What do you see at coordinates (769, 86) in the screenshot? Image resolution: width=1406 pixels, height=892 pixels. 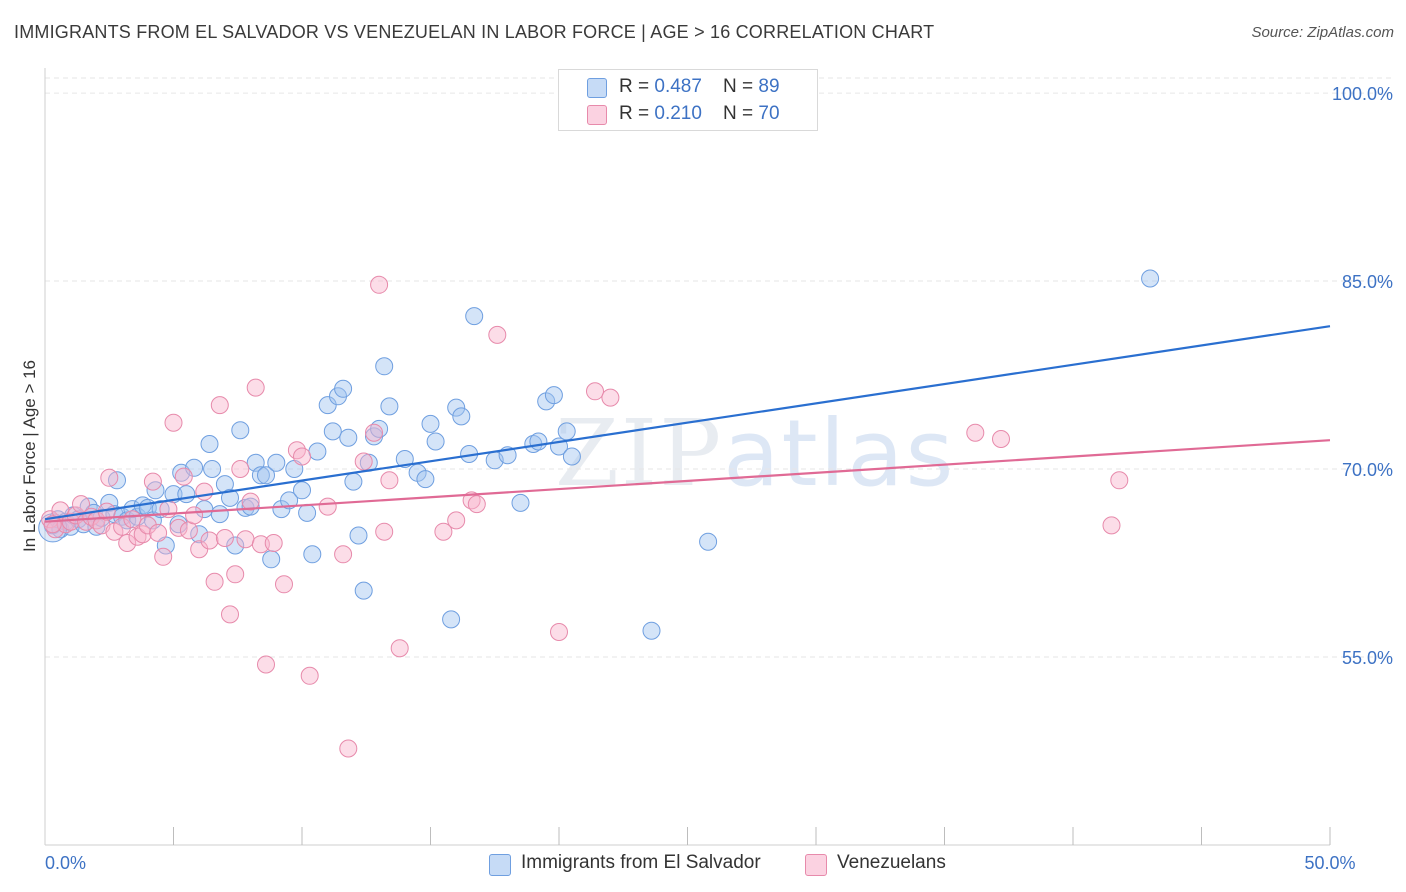 I see `legend-n-value: 89` at bounding box center [769, 86].